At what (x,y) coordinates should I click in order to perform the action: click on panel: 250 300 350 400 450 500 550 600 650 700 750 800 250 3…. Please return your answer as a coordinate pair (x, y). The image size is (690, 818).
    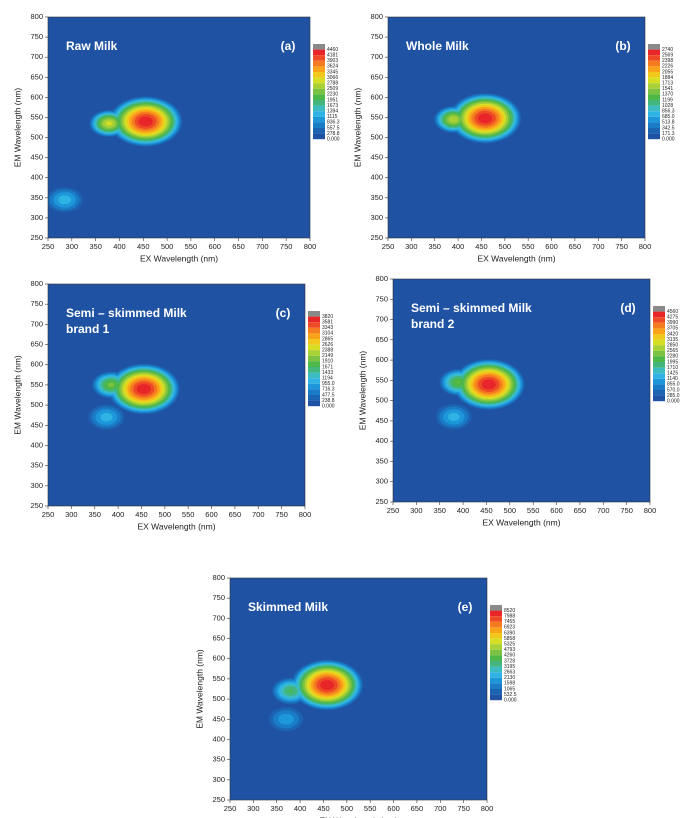
    Looking at the image, I should click on (518, 400).